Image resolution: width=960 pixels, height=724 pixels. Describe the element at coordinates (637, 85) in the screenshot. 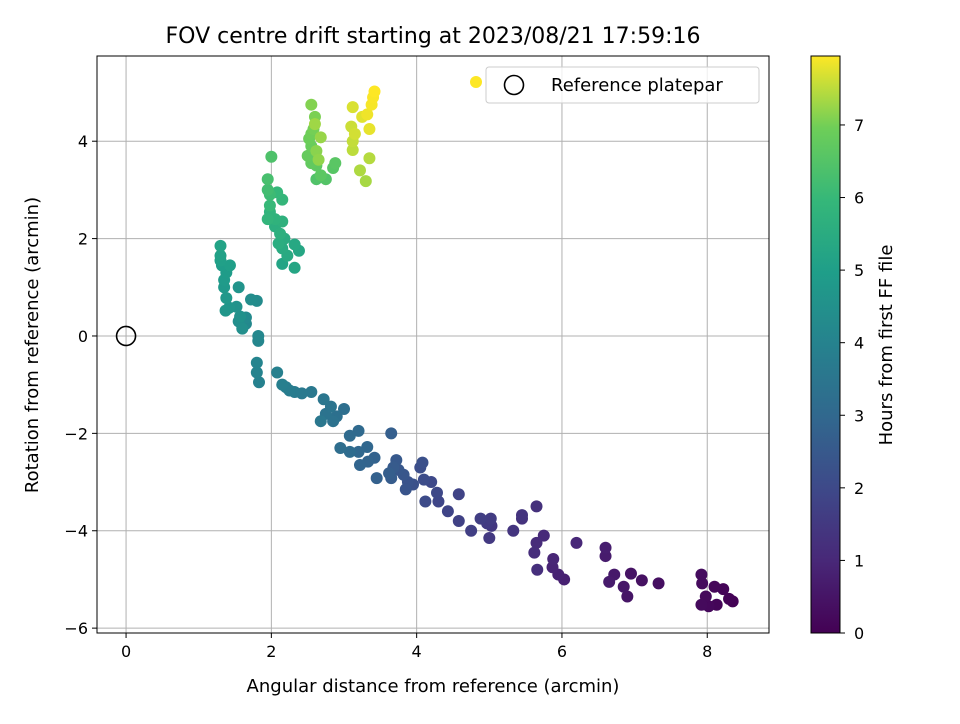

I see `legend-reference-label: Reference platepar` at that location.